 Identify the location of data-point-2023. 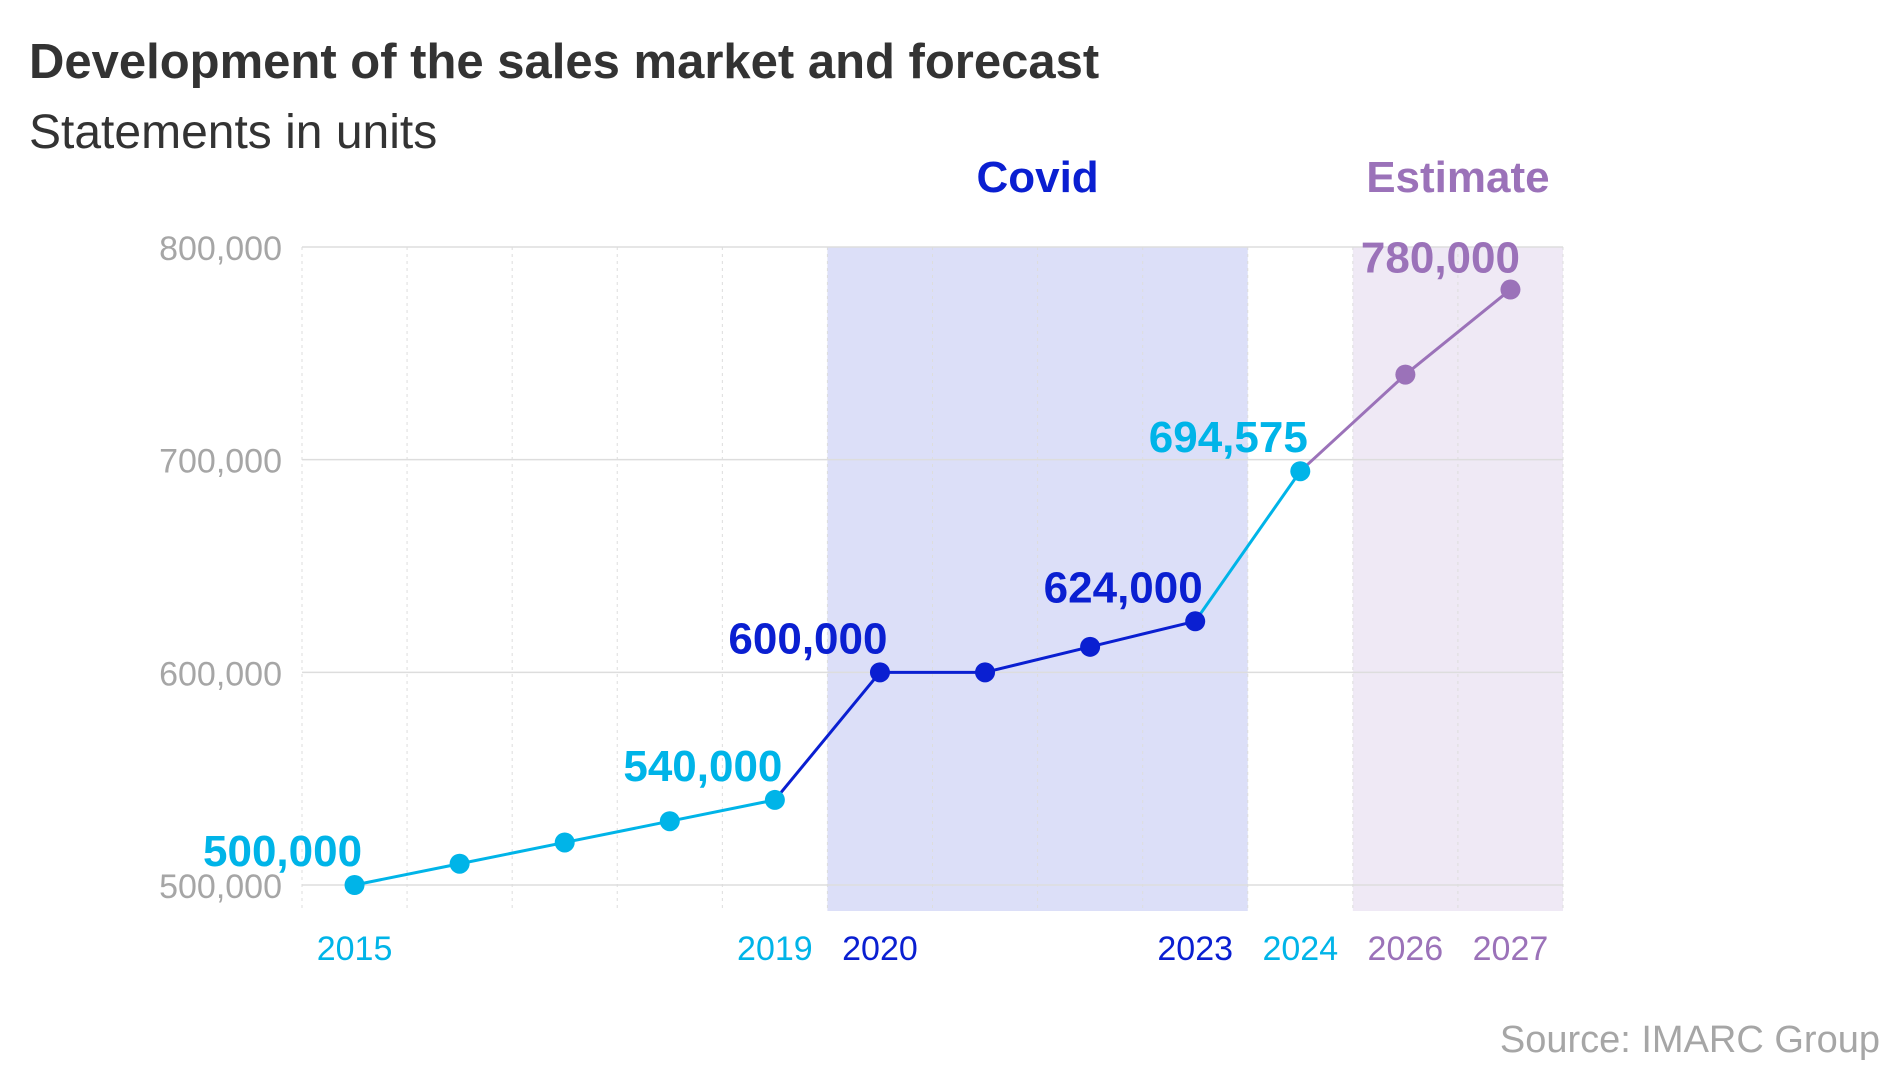
(1195, 621).